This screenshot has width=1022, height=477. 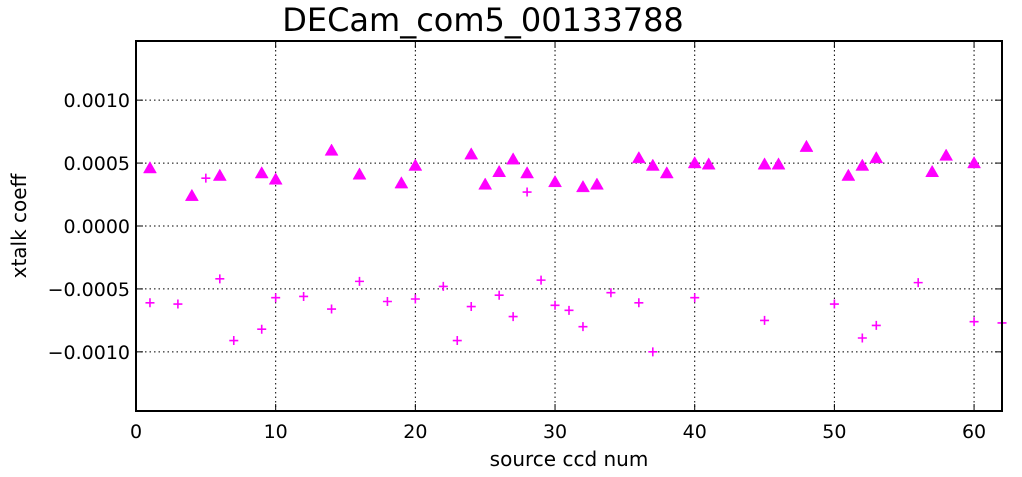 I want to click on x-tick-label: 20, so click(x=415, y=432).